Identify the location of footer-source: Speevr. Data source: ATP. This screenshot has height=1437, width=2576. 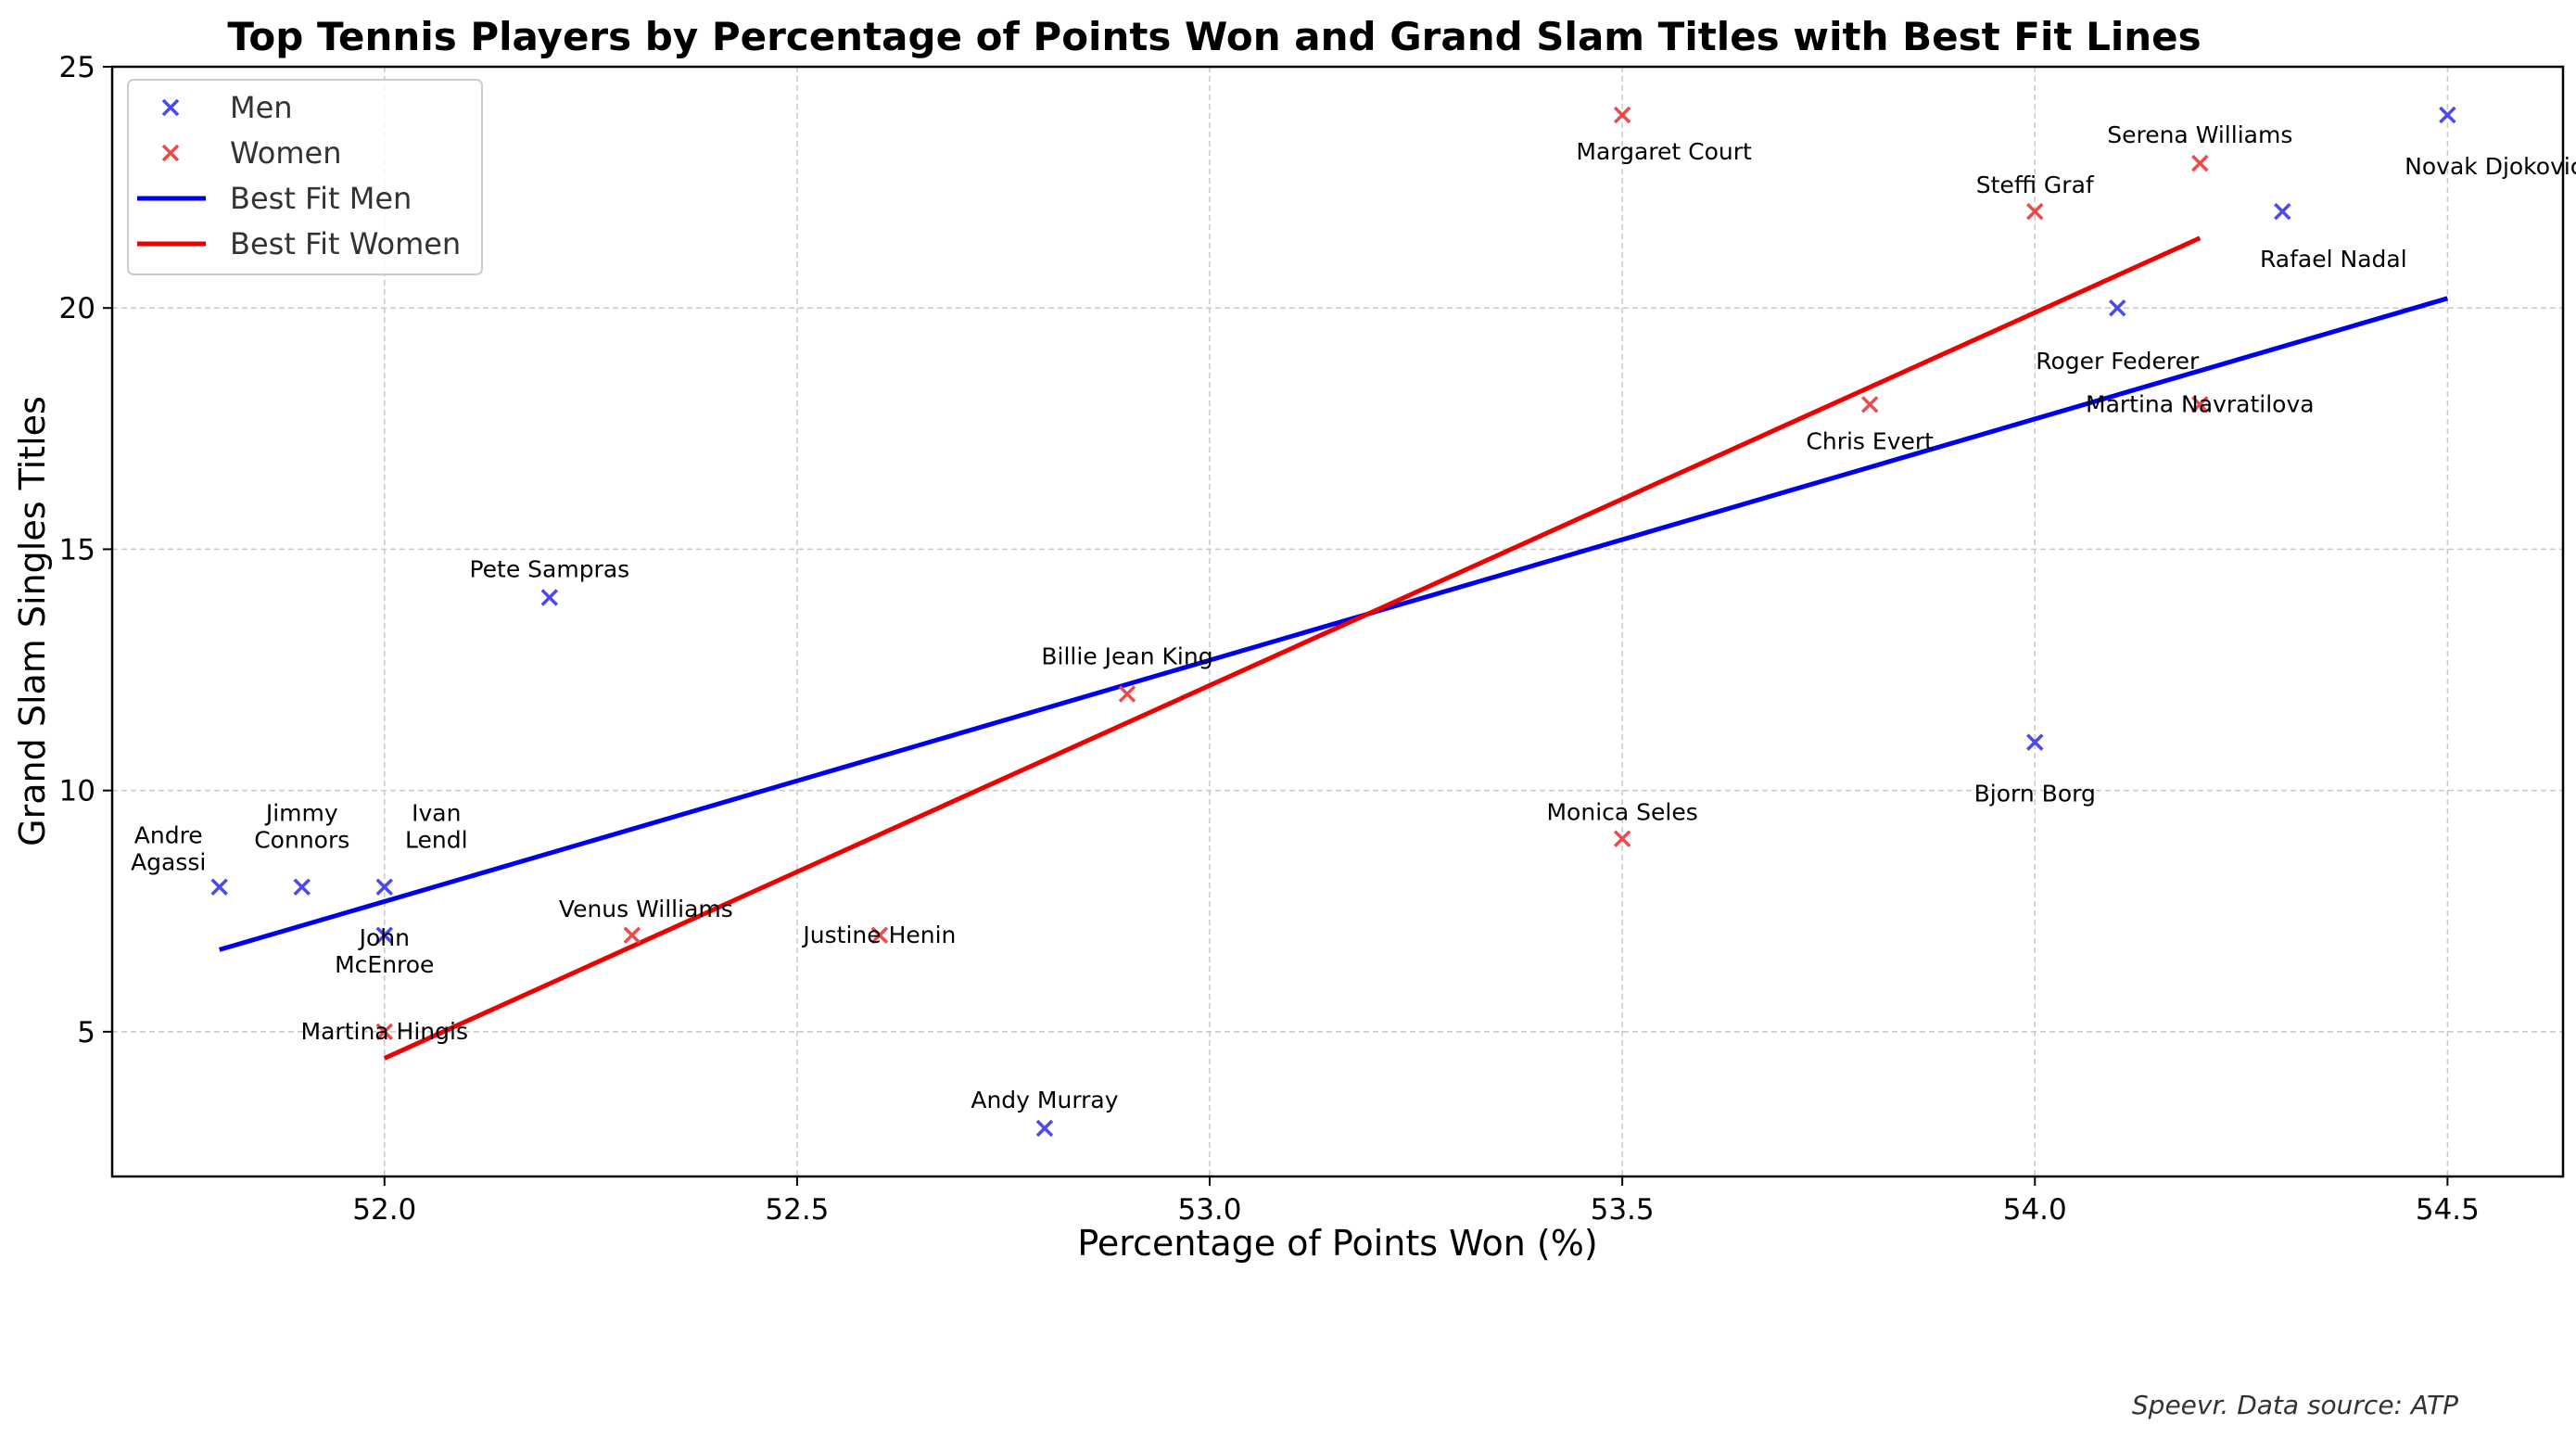
(2295, 1405).